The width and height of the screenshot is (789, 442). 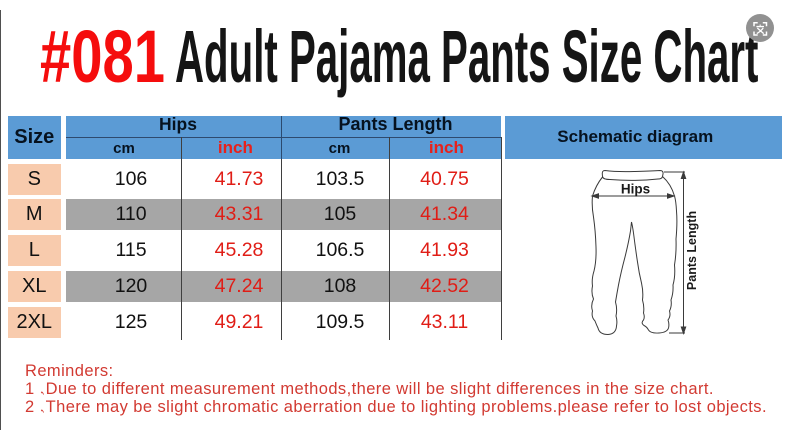 What do you see at coordinates (692, 250) in the screenshot?
I see `svg-text: Pants Length` at bounding box center [692, 250].